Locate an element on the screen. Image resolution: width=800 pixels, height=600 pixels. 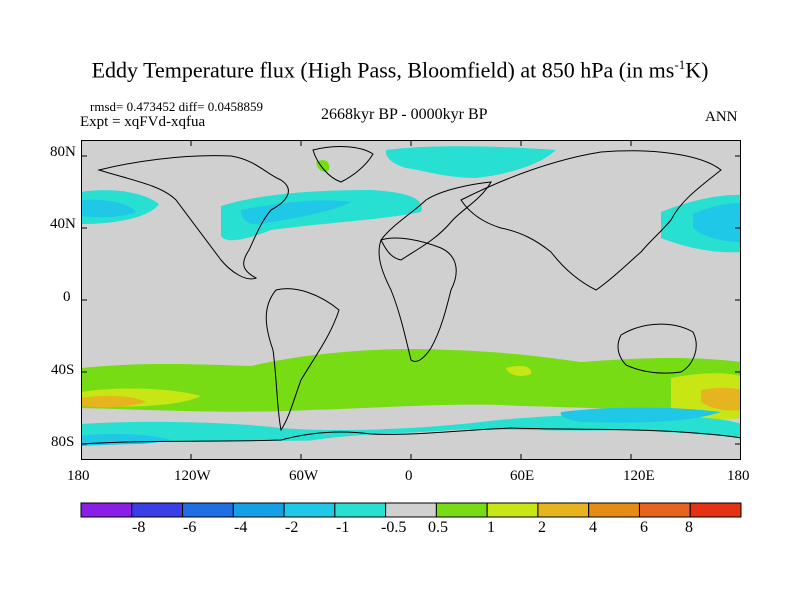
colorbar-label: 0.5 is located at coordinates (438, 527).